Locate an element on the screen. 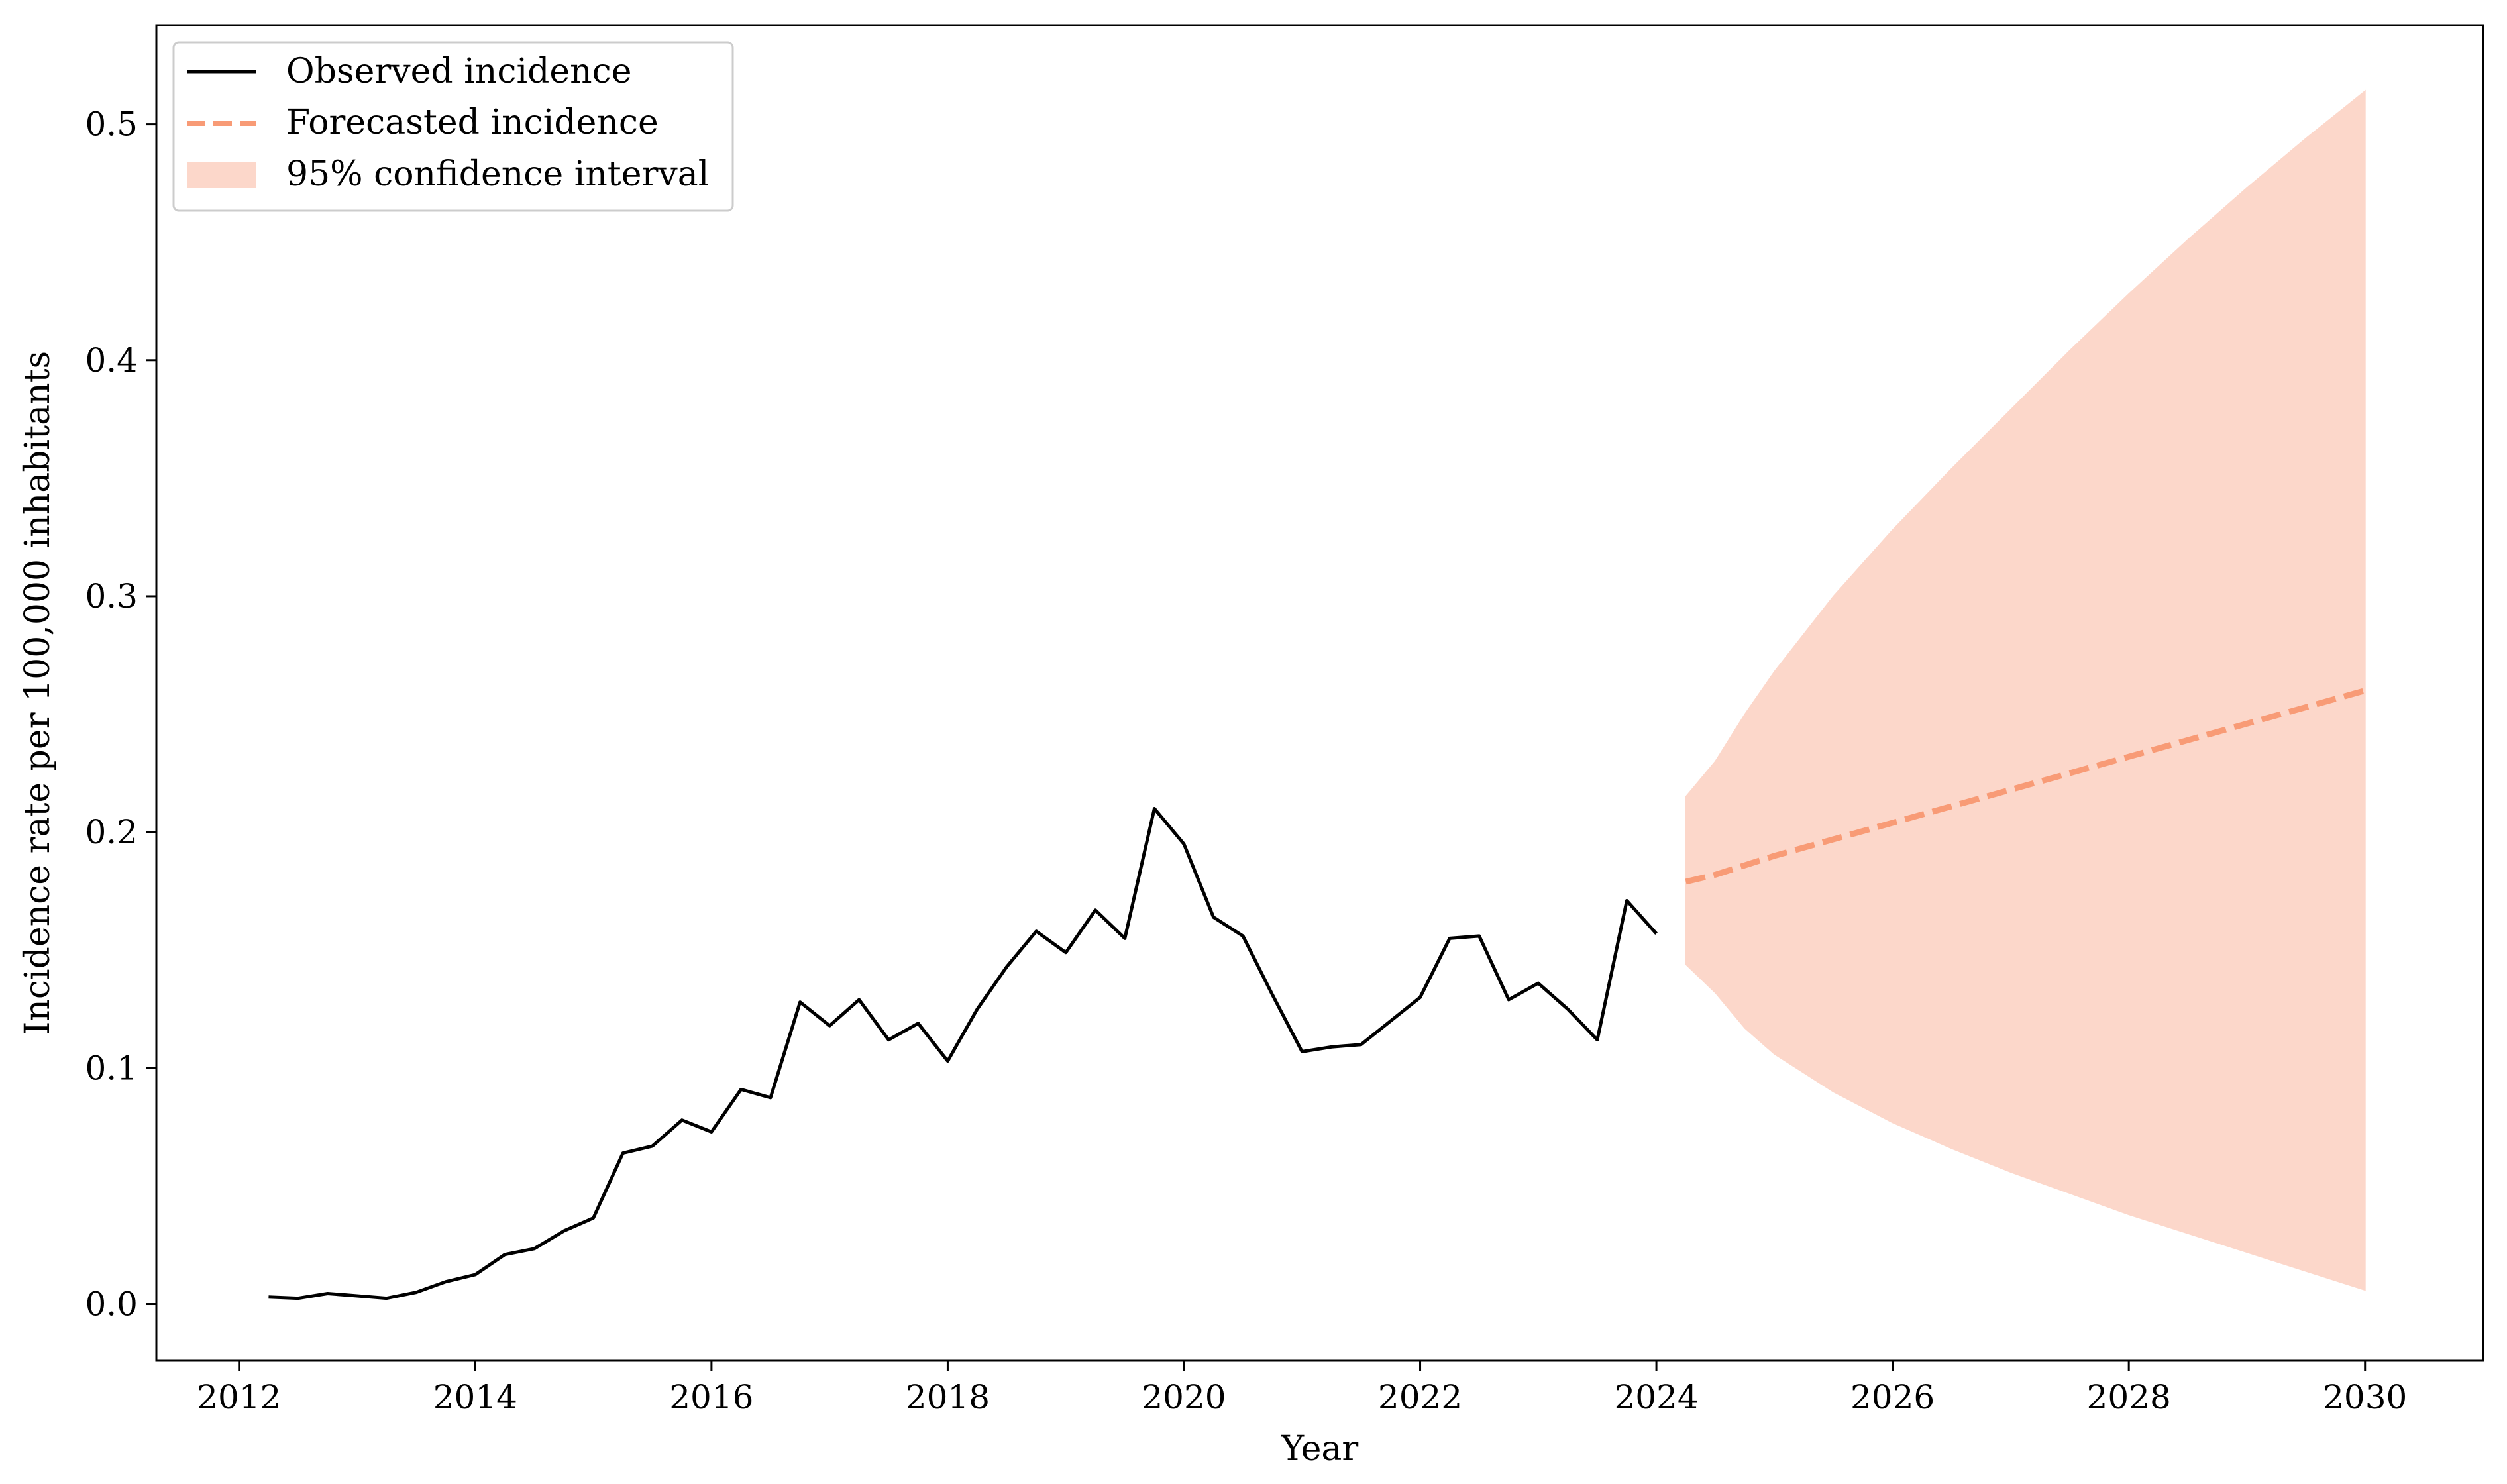 Image resolution: width=2507 pixels, height=1484 pixels. legend-box is located at coordinates (453, 126).